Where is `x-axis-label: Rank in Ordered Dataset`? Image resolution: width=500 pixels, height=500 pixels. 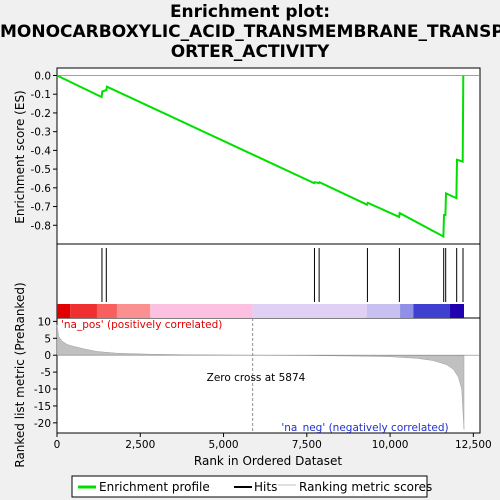 x-axis-label: Rank in Ordered Dataset is located at coordinates (268, 461).